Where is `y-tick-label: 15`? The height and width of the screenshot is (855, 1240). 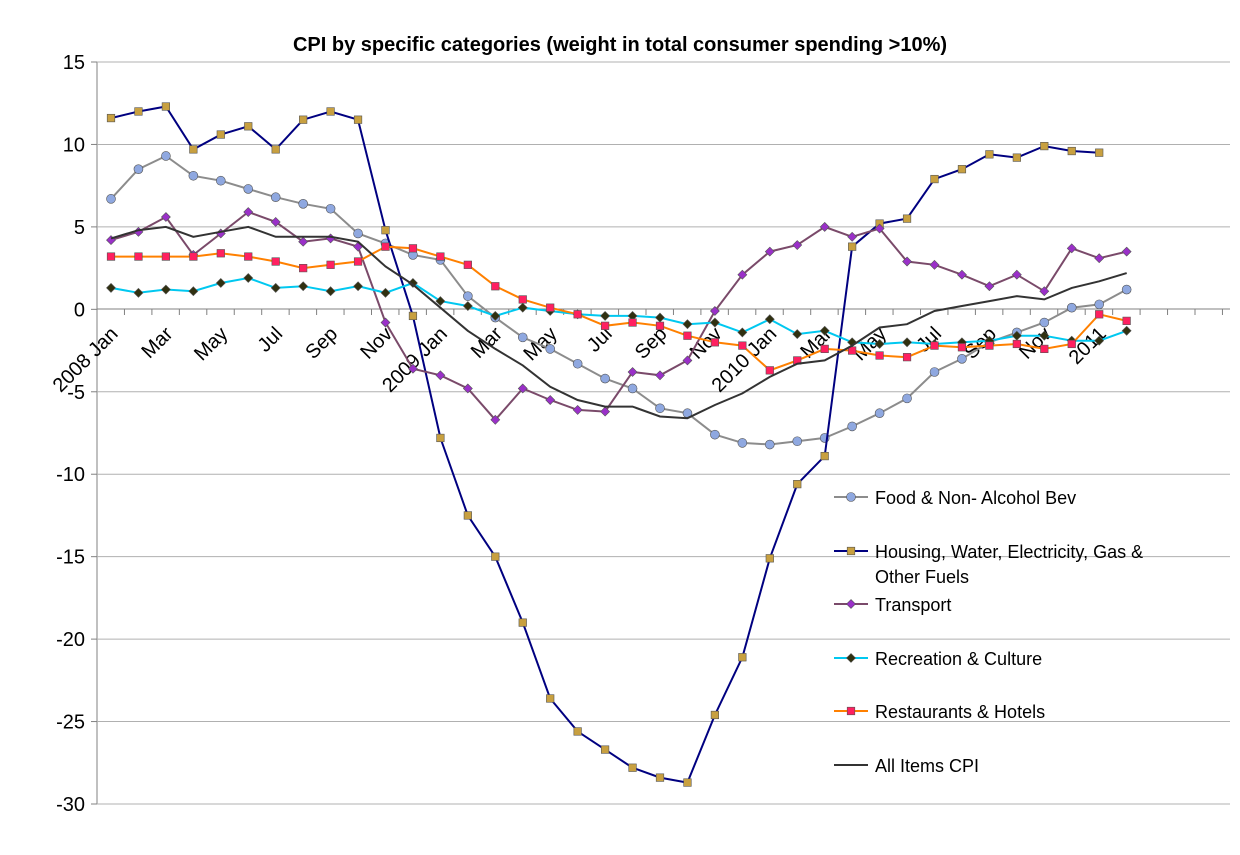 y-tick-label: 15 is located at coordinates (74, 63).